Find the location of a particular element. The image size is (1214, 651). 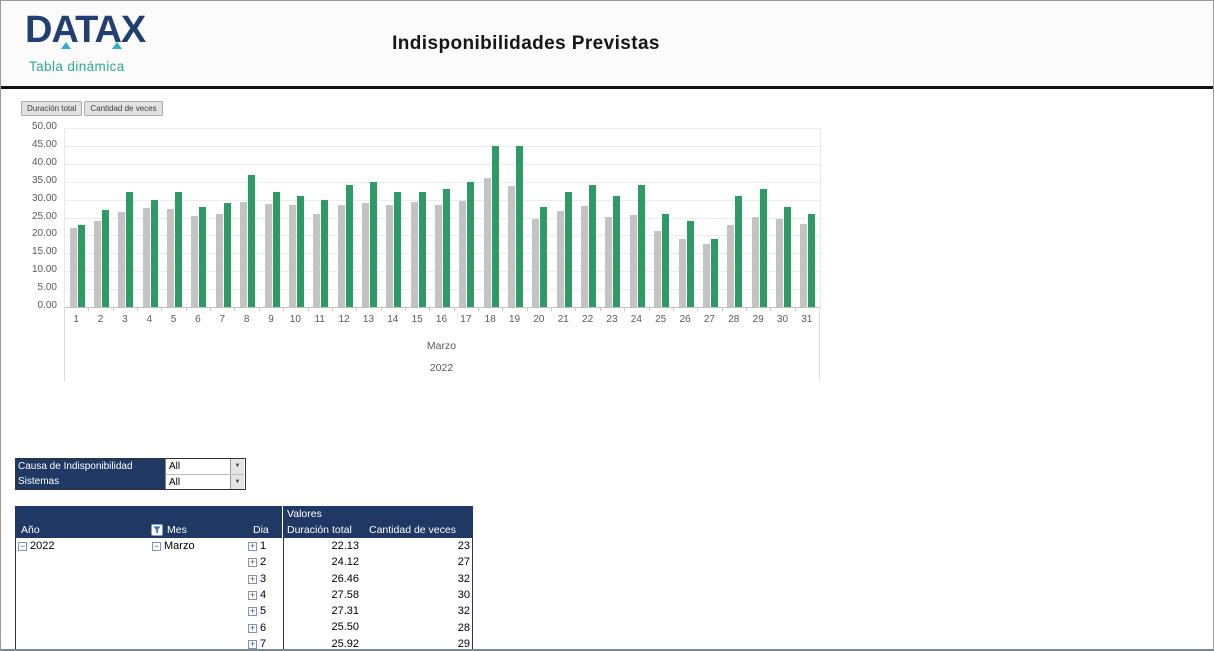

x-axis-tick-label: 22 is located at coordinates (588, 319).